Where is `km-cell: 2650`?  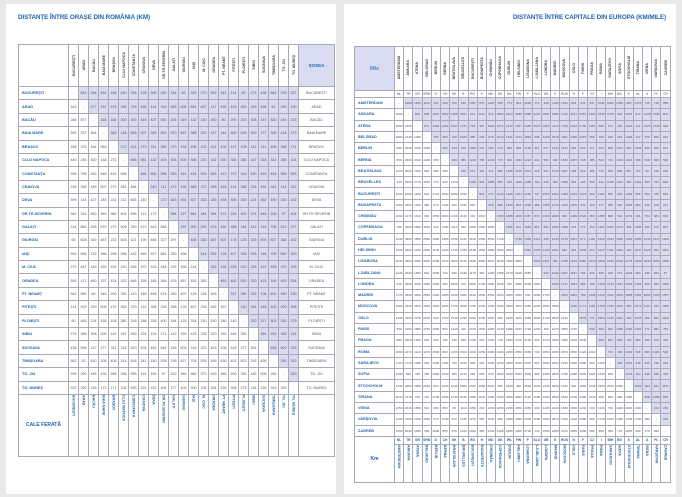 km-cell: 2650 is located at coordinates (518, 351).